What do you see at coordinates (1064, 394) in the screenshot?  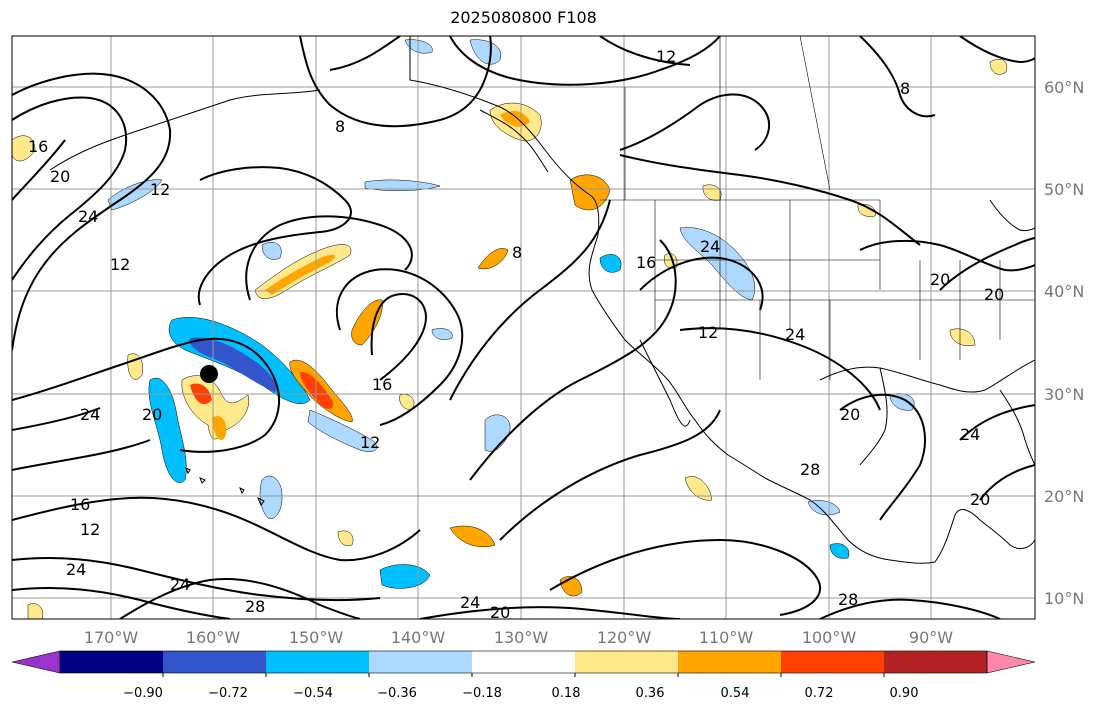 I see `lat-tick-label: 30°N` at bounding box center [1064, 394].